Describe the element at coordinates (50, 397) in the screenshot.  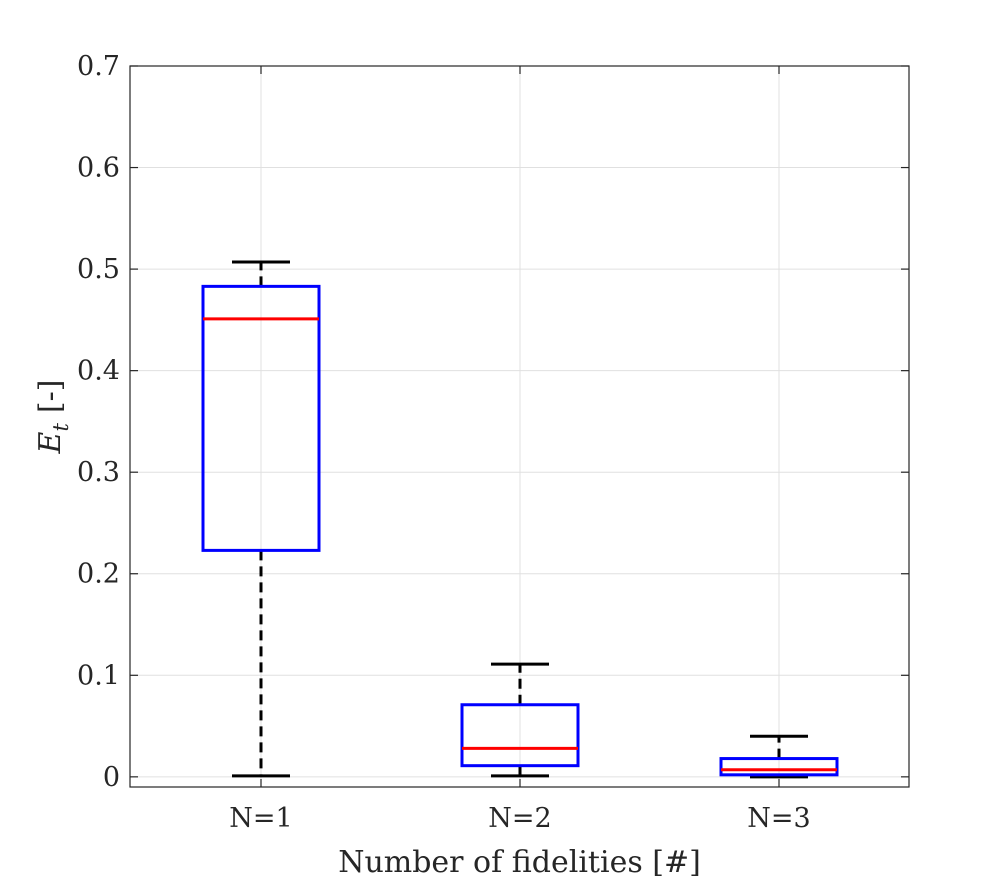
I see `y-axis-label-unit: [-]` at that location.